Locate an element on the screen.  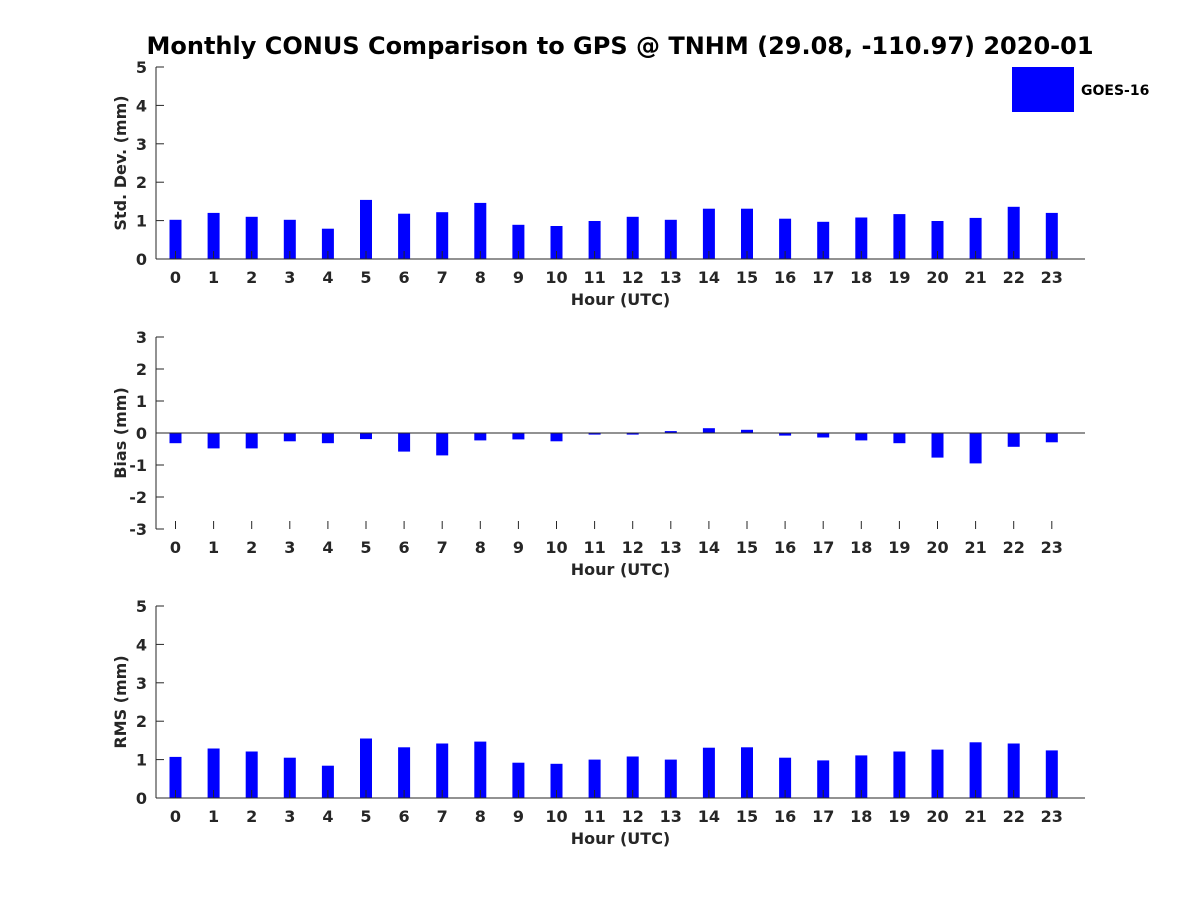
rms-x-tick-label: 14 is located at coordinates (709, 816).